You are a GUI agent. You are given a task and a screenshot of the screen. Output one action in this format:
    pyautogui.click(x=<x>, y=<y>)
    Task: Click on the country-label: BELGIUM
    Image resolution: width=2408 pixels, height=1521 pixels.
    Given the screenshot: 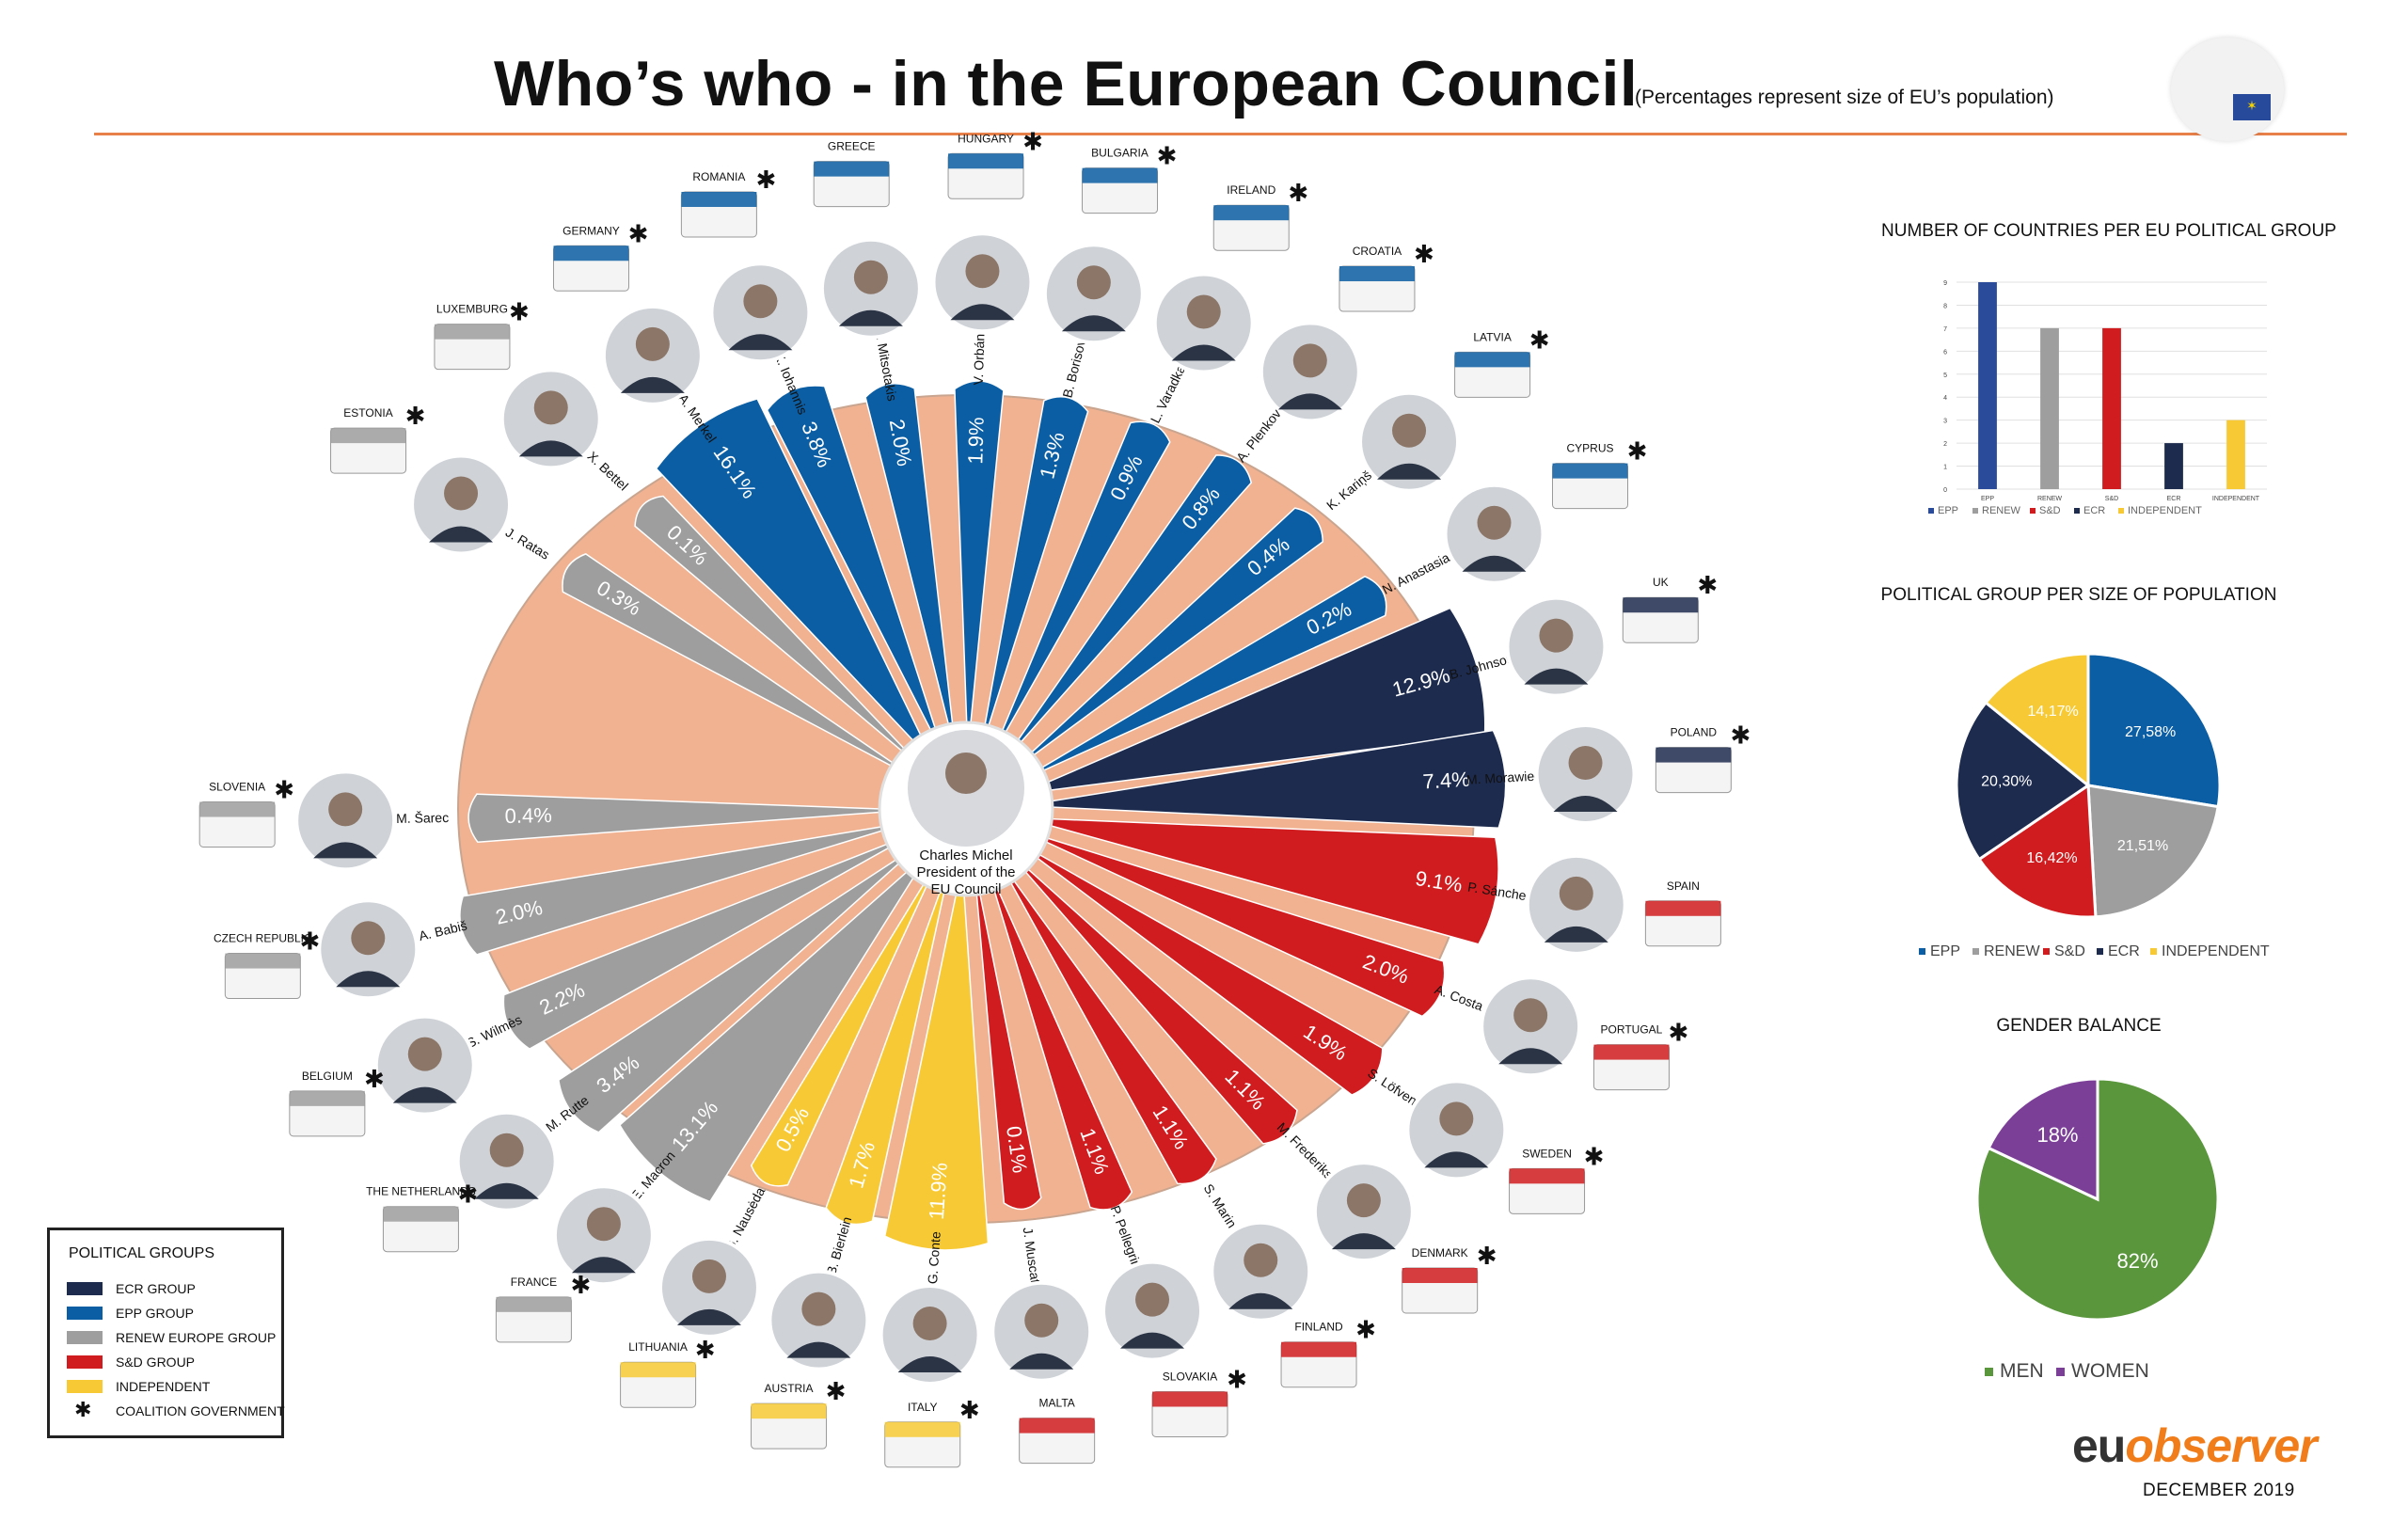 What is the action you would take?
    pyautogui.click(x=328, y=1076)
    